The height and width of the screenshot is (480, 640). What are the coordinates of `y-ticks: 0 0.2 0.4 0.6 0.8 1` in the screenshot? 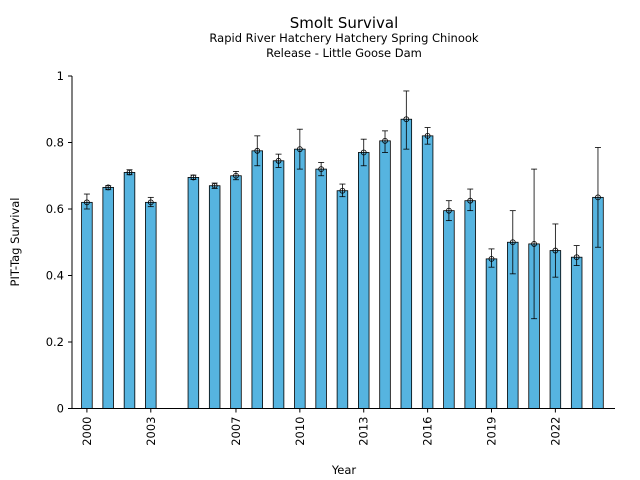 It's located at (59, 242).